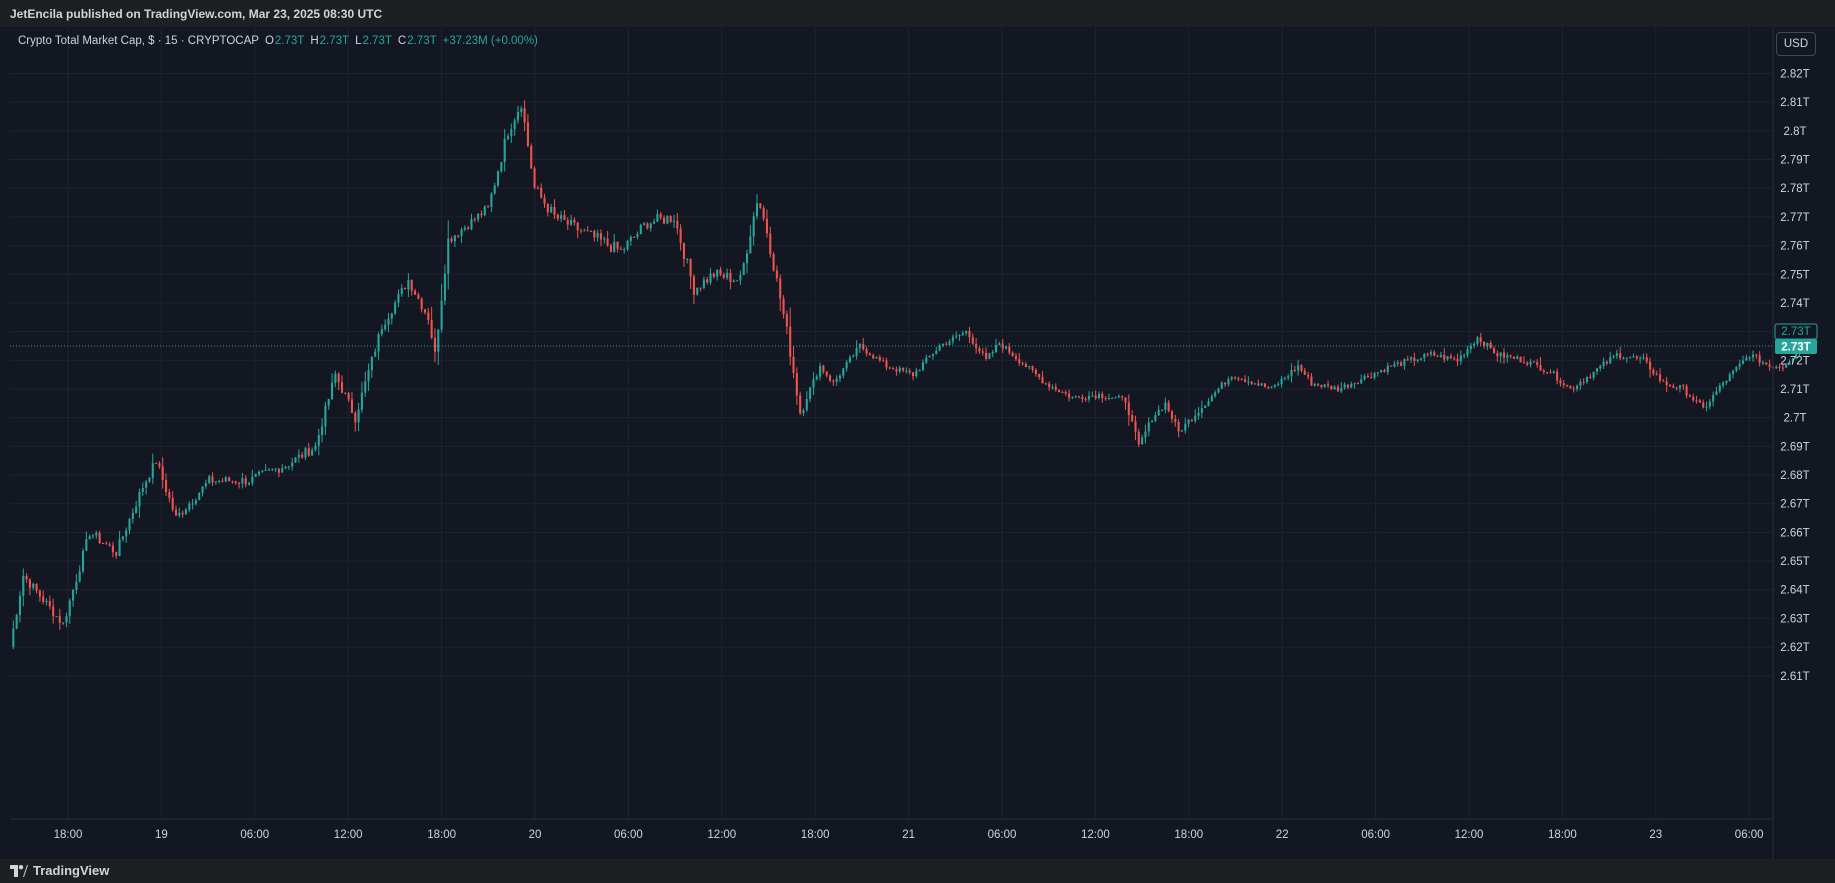  I want to click on tradingview-logo: TradingView, so click(59, 870).